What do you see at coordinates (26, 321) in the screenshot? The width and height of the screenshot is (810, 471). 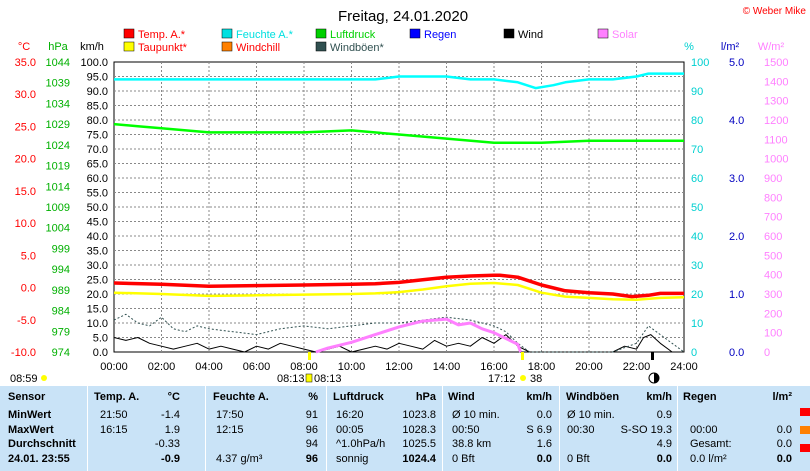 I see `temp-tick-label: -5.0` at bounding box center [26, 321].